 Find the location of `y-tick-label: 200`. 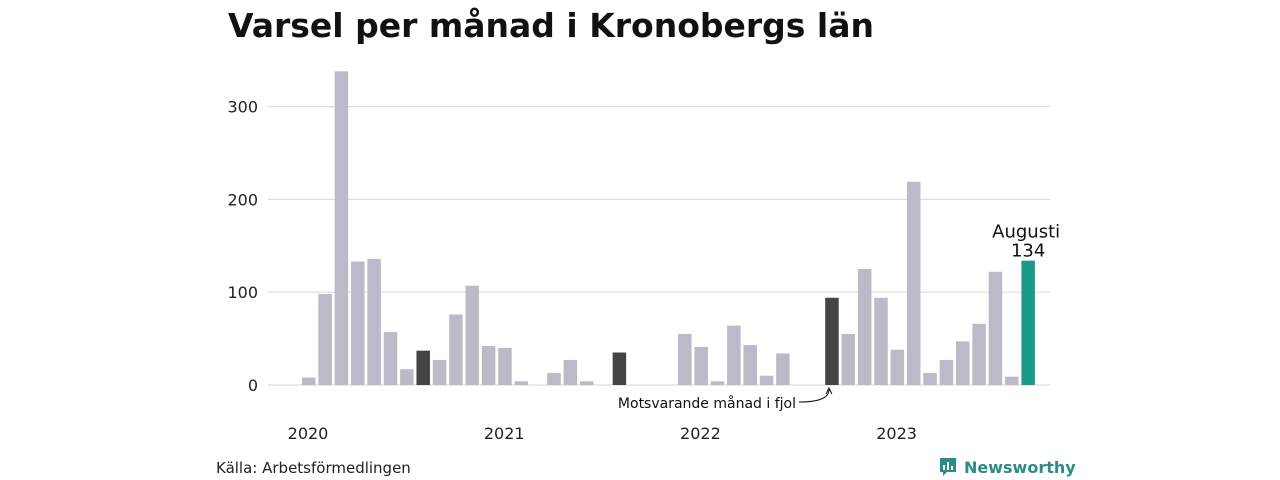

y-tick-label: 200 is located at coordinates (242, 199).